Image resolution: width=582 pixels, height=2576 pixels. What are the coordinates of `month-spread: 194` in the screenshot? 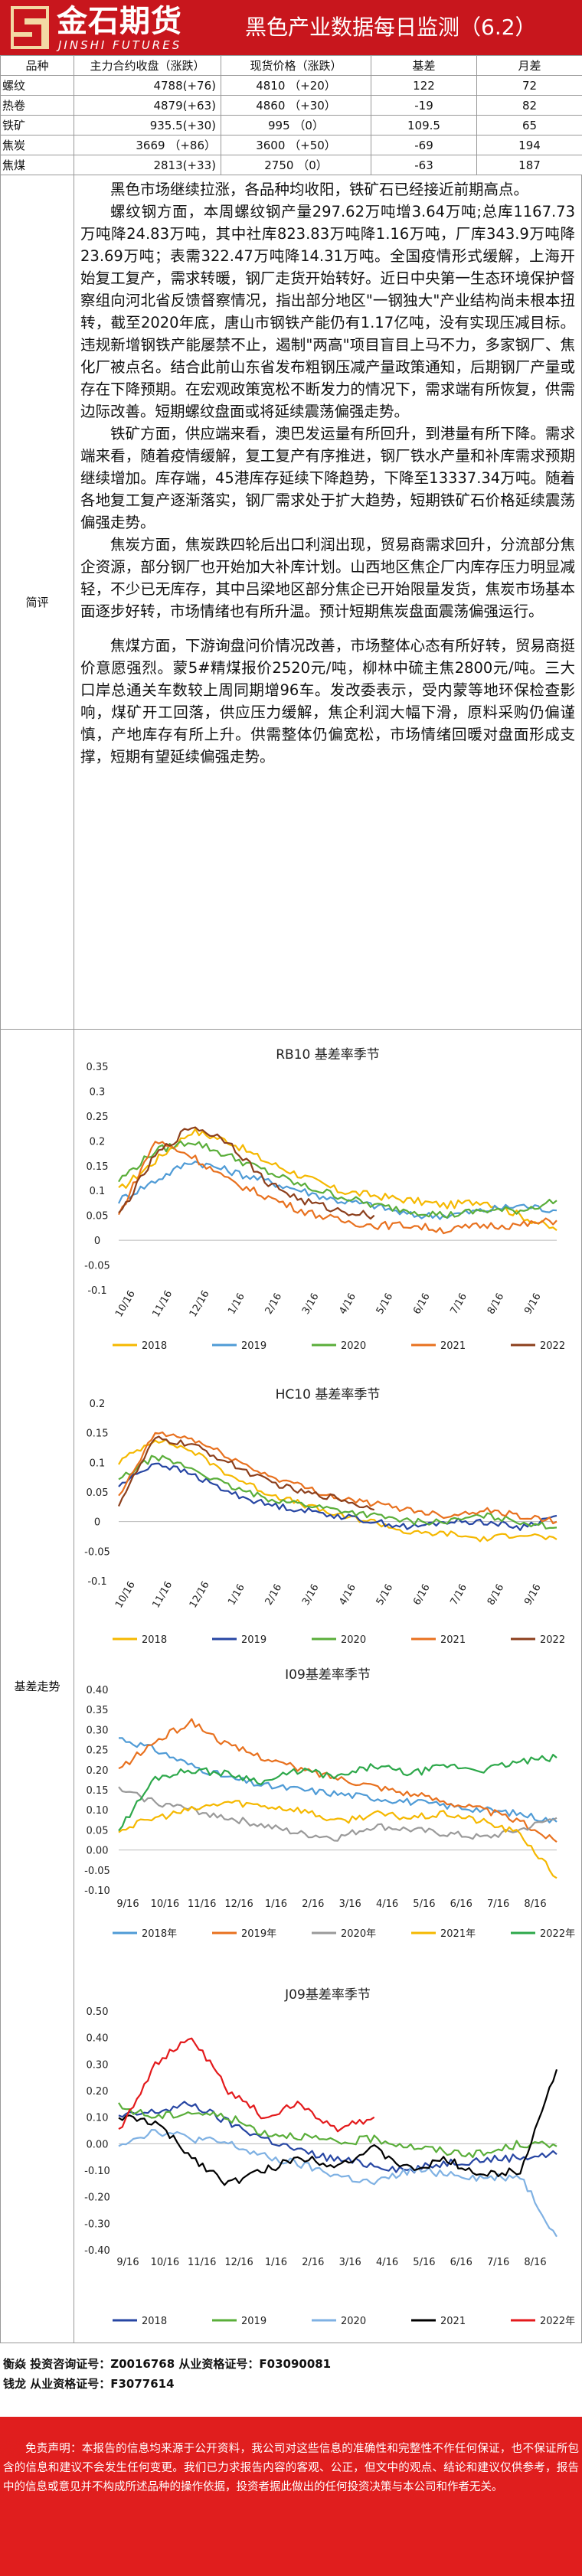 It's located at (530, 145).